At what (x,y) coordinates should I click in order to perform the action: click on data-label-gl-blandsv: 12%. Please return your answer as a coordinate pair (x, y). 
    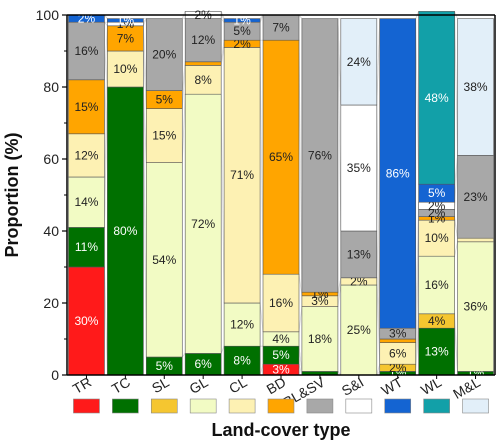
    Looking at the image, I should click on (203, 40).